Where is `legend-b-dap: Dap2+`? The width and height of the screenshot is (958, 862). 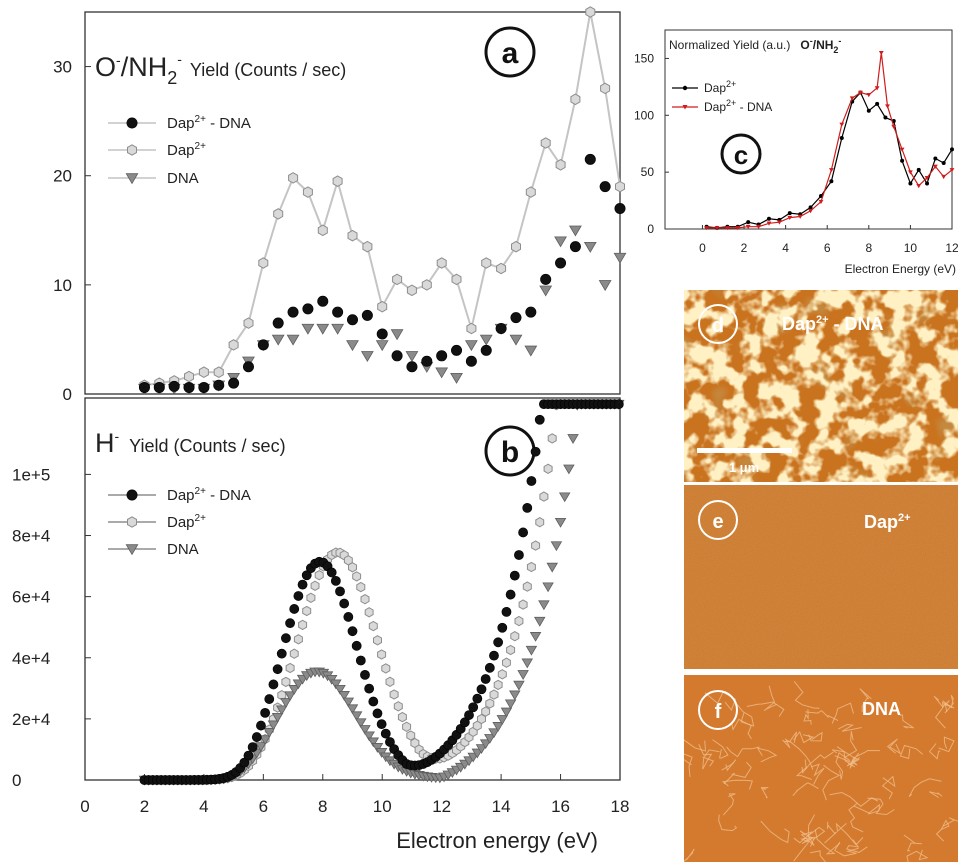
legend-b-dap: Dap2+ is located at coordinates (186, 522).